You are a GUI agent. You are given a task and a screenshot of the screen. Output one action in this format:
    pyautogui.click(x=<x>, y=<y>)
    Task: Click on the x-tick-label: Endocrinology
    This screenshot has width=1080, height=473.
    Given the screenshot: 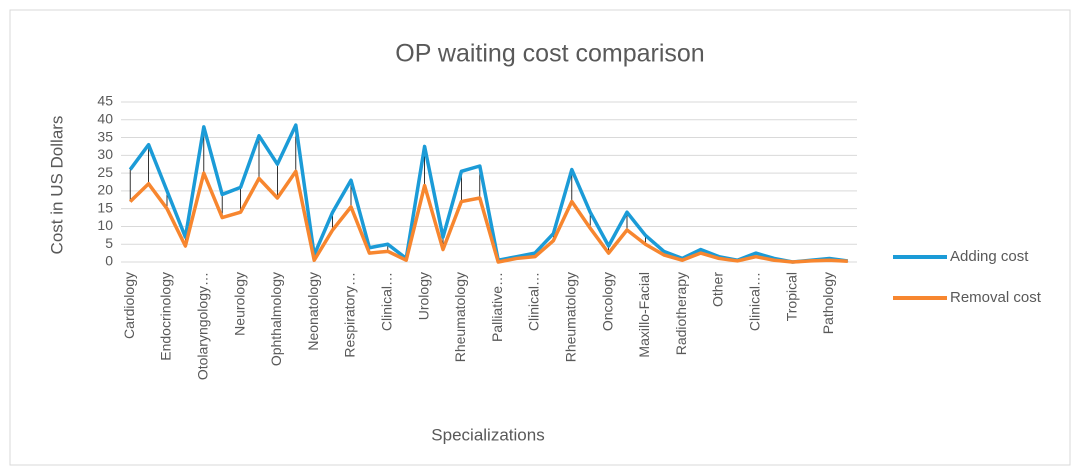 What is the action you would take?
    pyautogui.click(x=166, y=316)
    